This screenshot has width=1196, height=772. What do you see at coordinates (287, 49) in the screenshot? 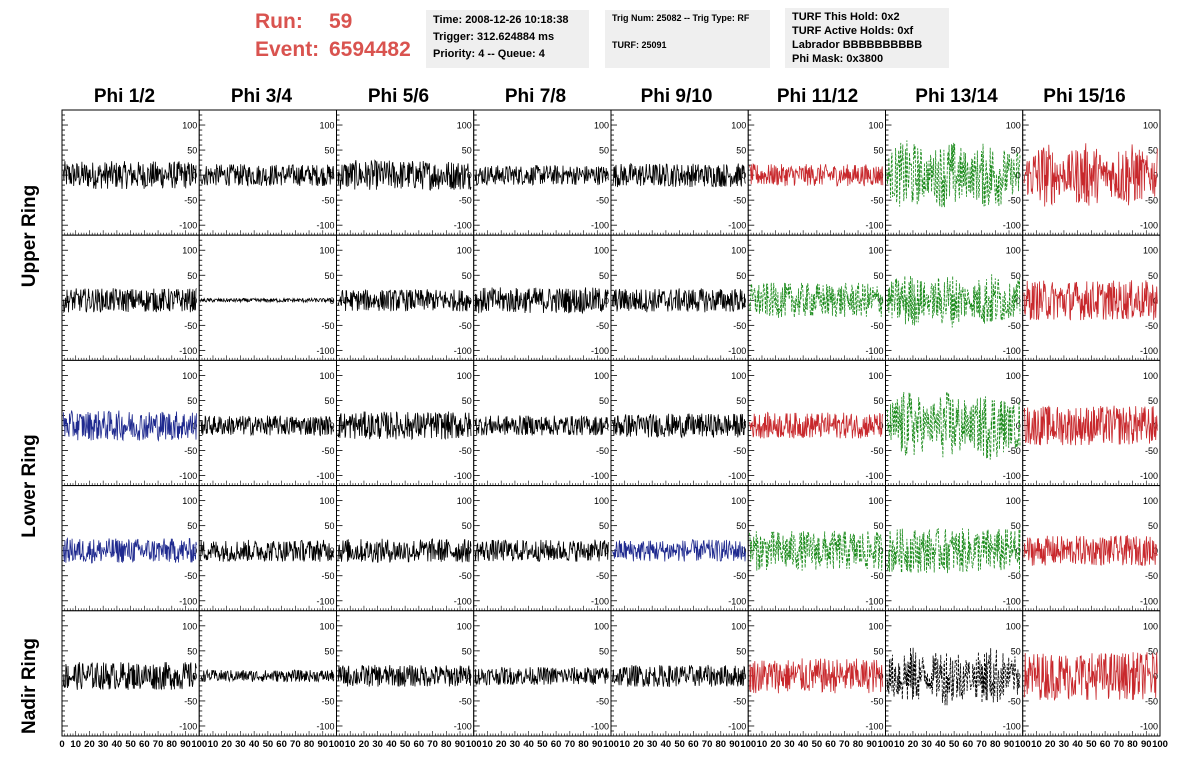
I see `event-label: Event:` at bounding box center [287, 49].